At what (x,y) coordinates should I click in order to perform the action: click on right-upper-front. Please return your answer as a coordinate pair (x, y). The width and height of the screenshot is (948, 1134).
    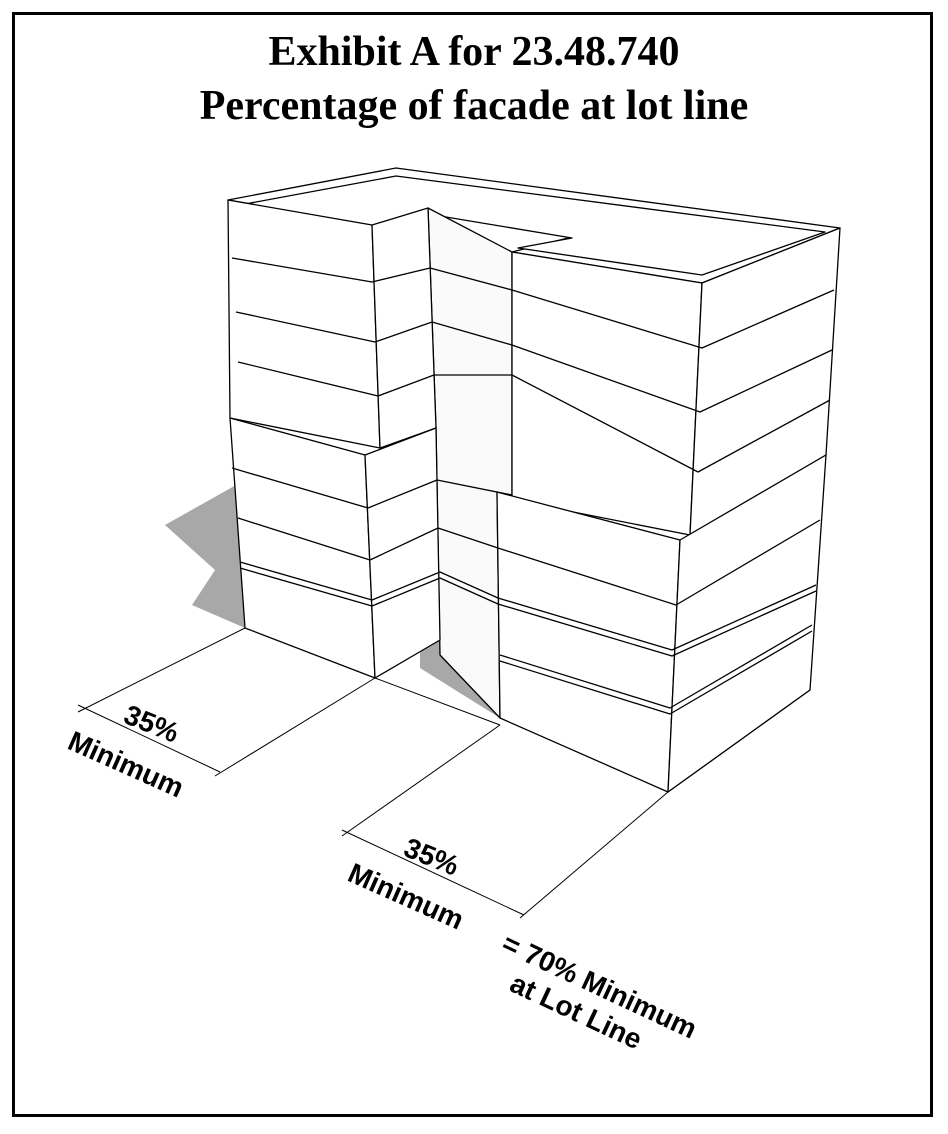
    Looking at the image, I should click on (607, 393).